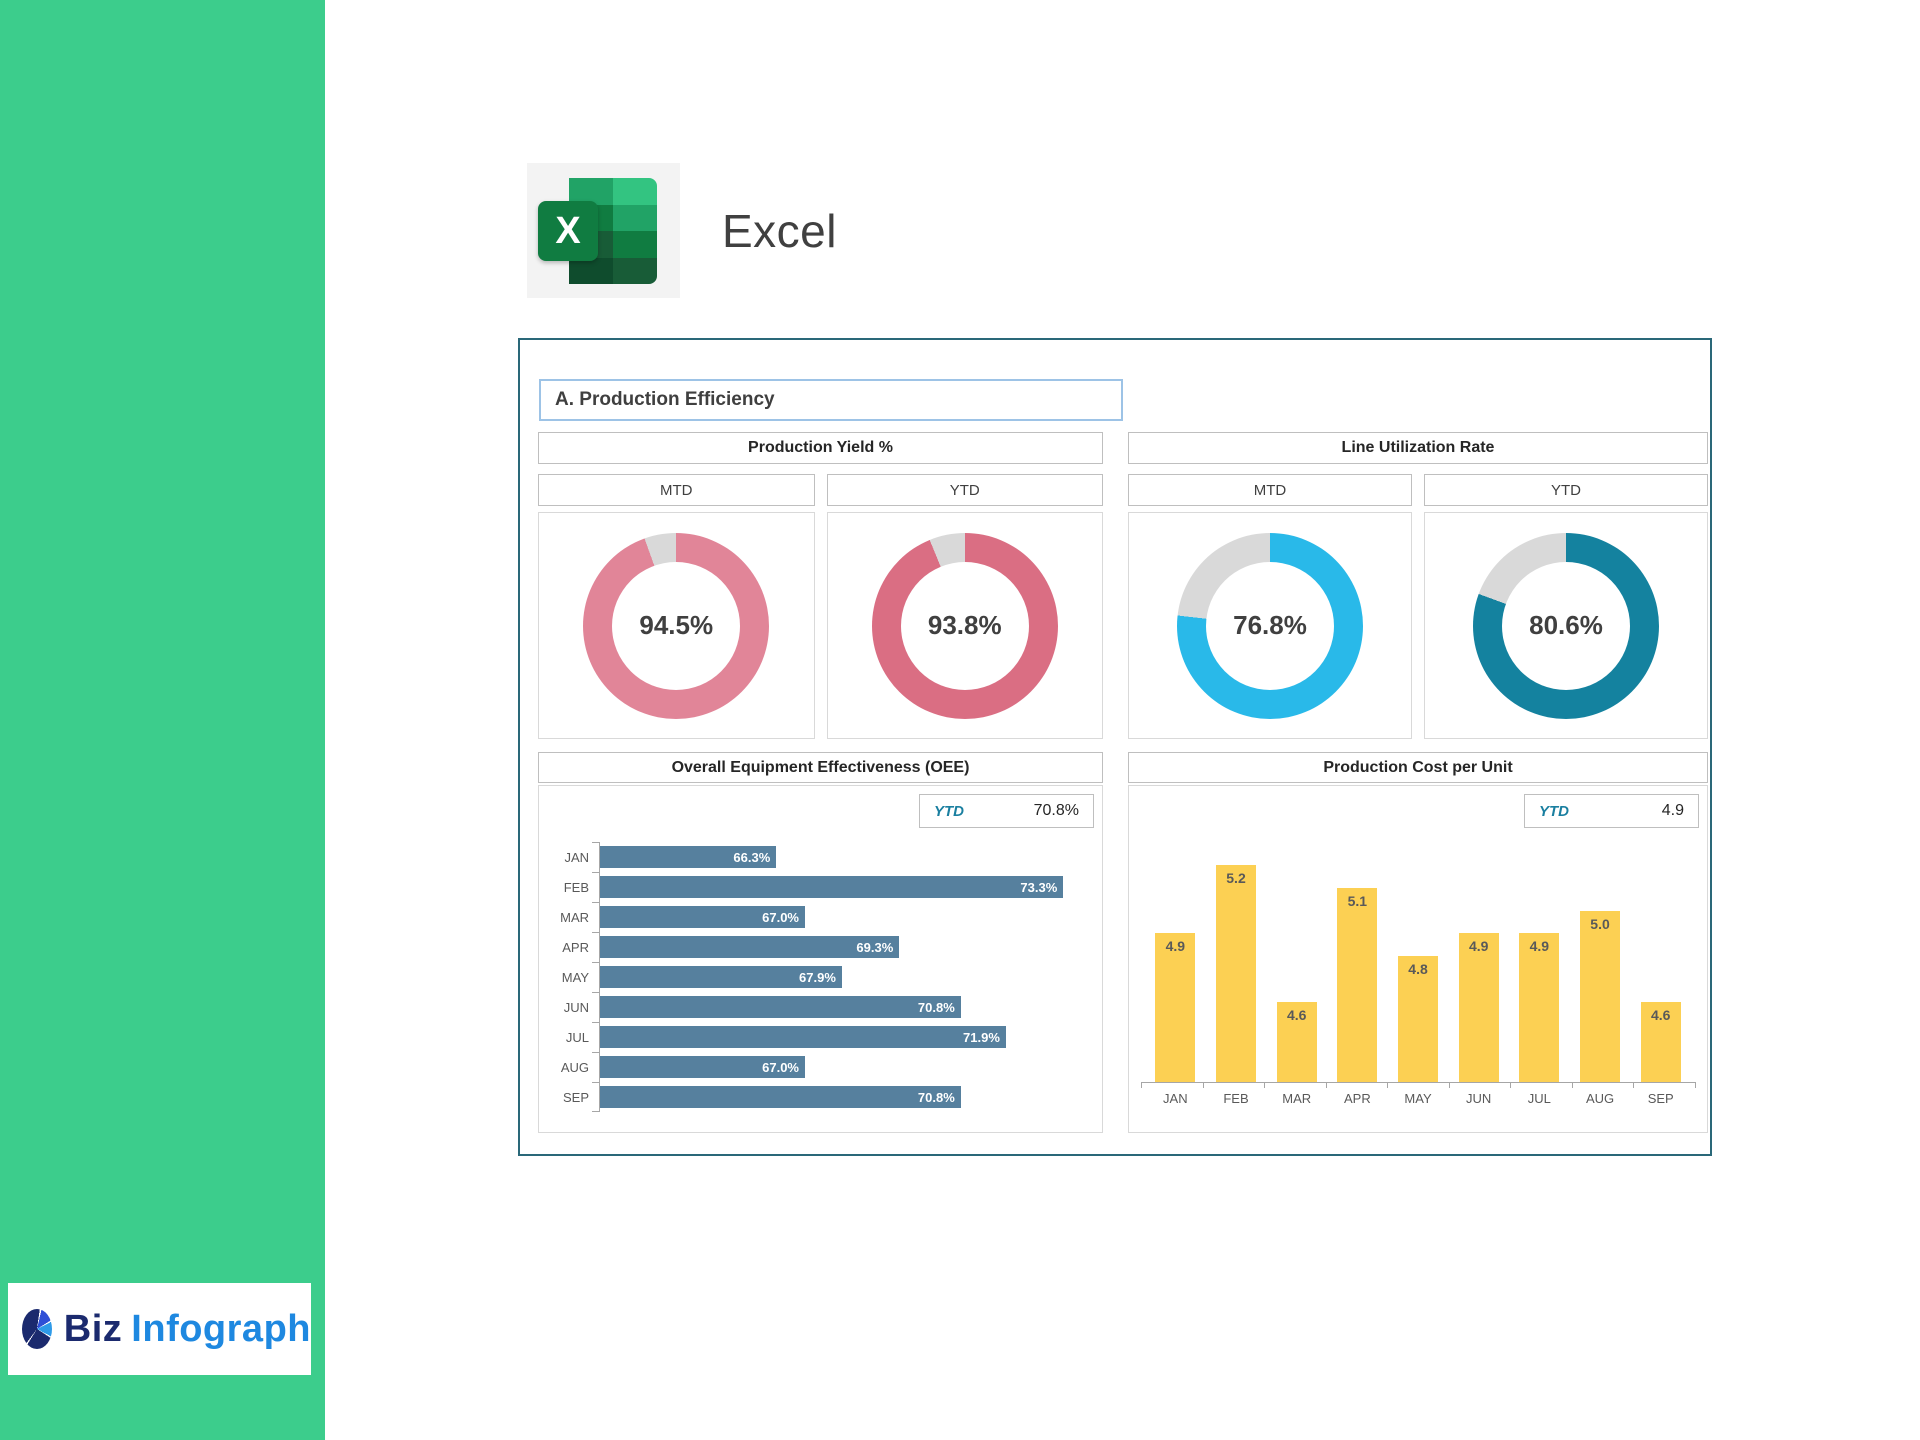  Describe the element at coordinates (665, 399) in the screenshot. I see `dashboard-title: A. Production Efficiency` at that location.